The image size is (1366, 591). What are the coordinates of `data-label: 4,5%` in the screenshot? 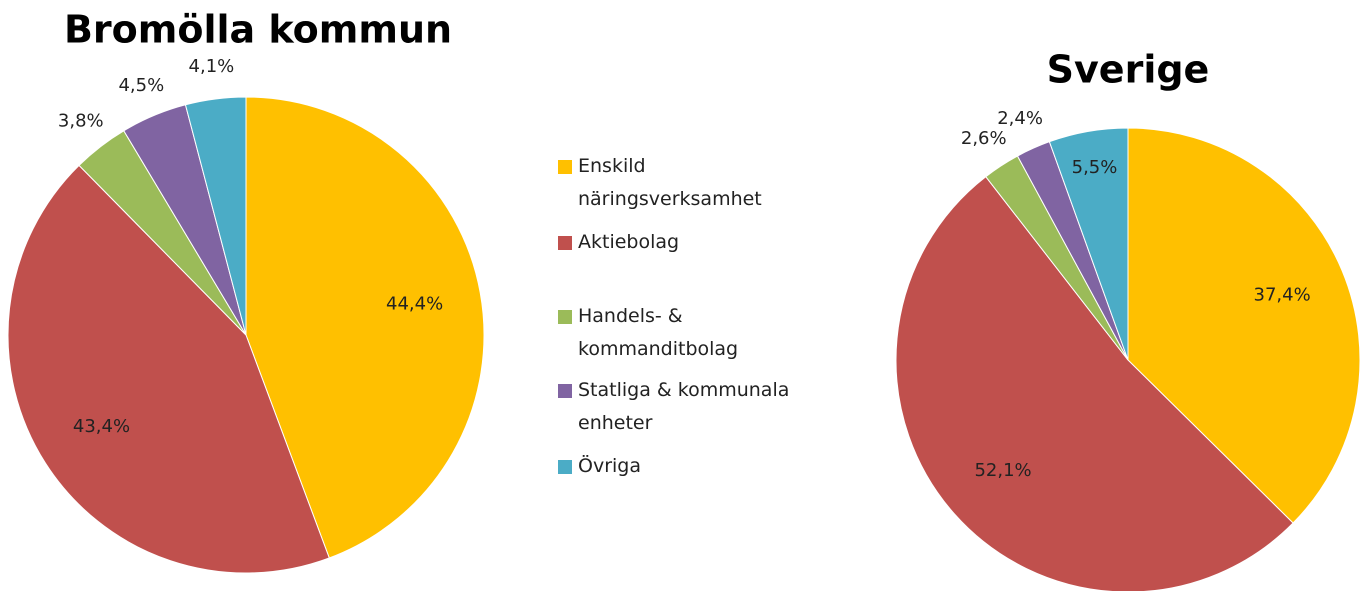 It's located at (141, 85).